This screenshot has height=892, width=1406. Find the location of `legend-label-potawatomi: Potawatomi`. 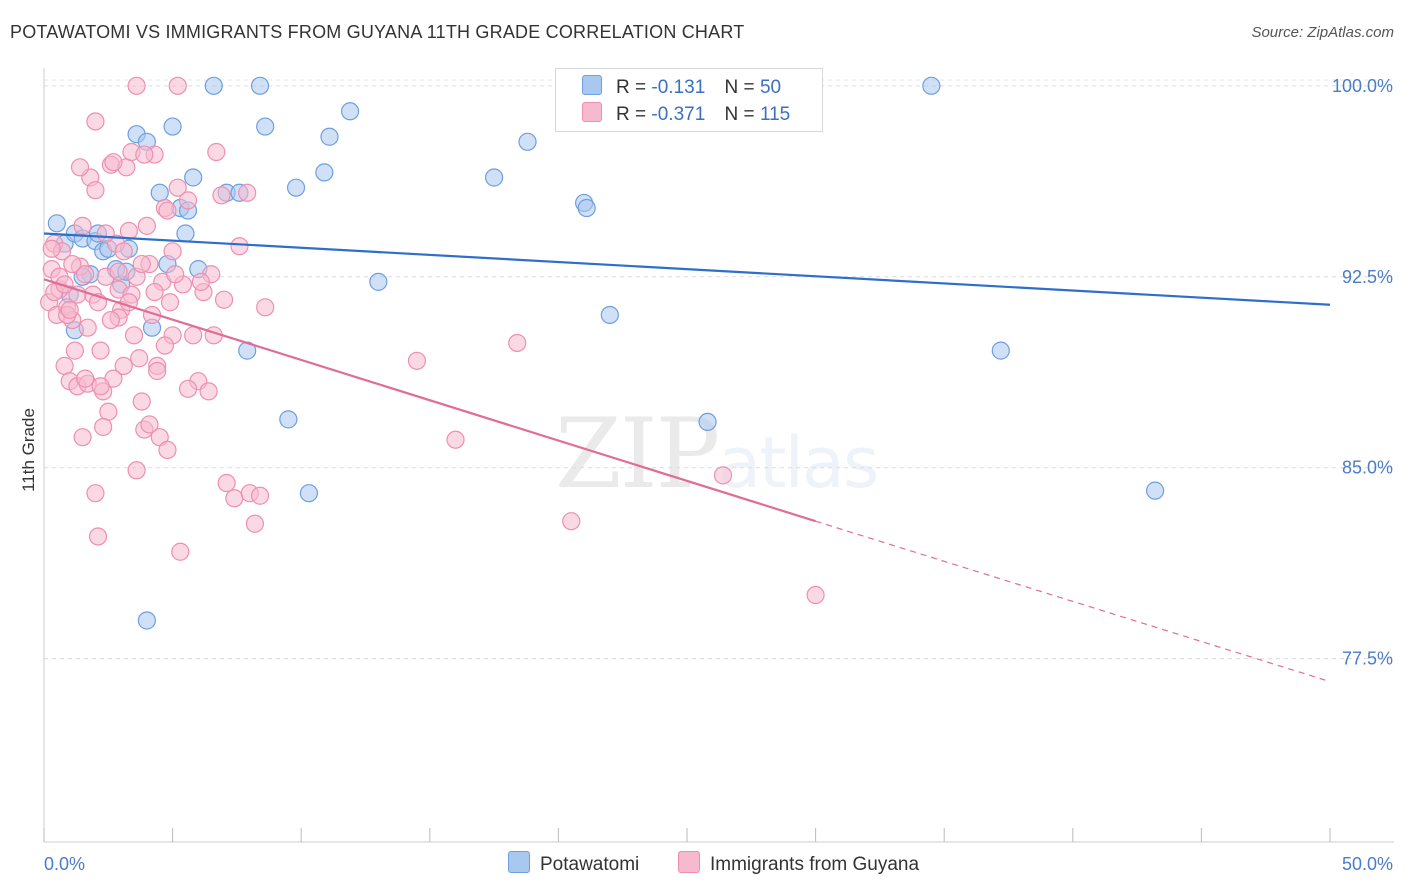

legend-label-potawatomi: Potawatomi is located at coordinates (590, 864).